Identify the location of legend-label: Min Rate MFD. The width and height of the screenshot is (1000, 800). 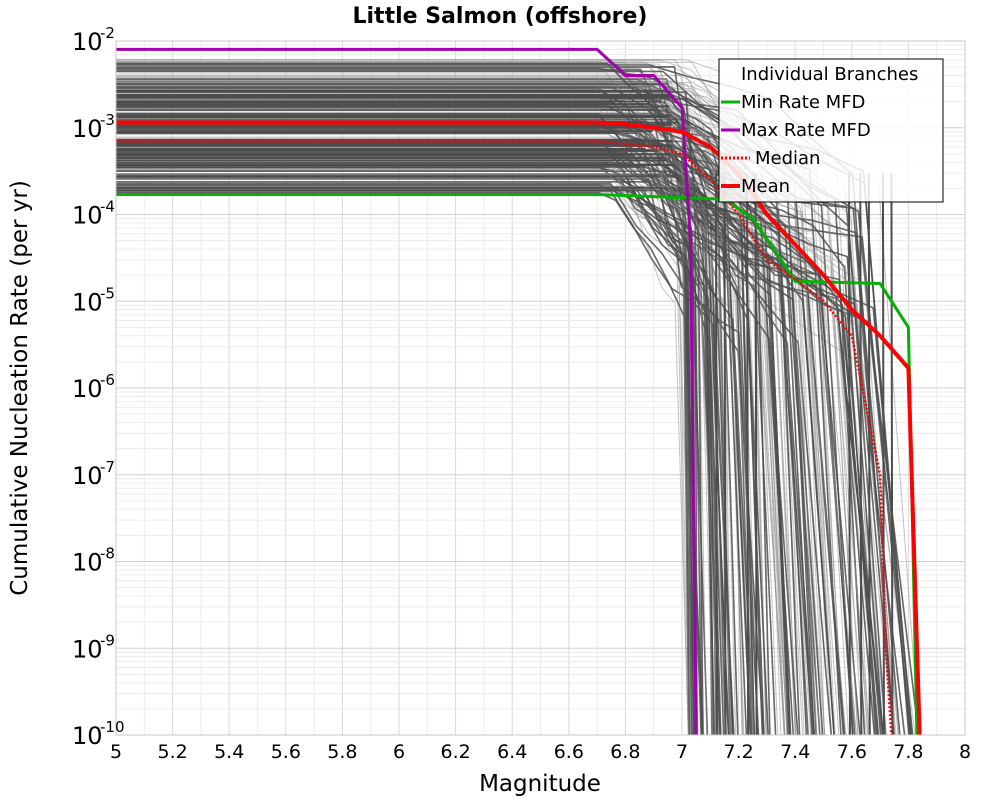
(803, 102).